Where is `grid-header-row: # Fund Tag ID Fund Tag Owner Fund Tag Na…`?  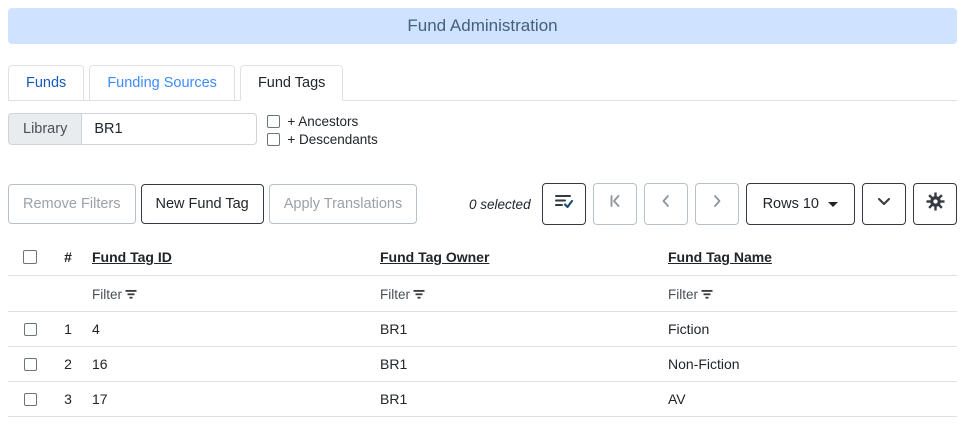
grid-header-row: # Fund Tag ID Fund Tag Owner Fund Tag Na… is located at coordinates (482, 257).